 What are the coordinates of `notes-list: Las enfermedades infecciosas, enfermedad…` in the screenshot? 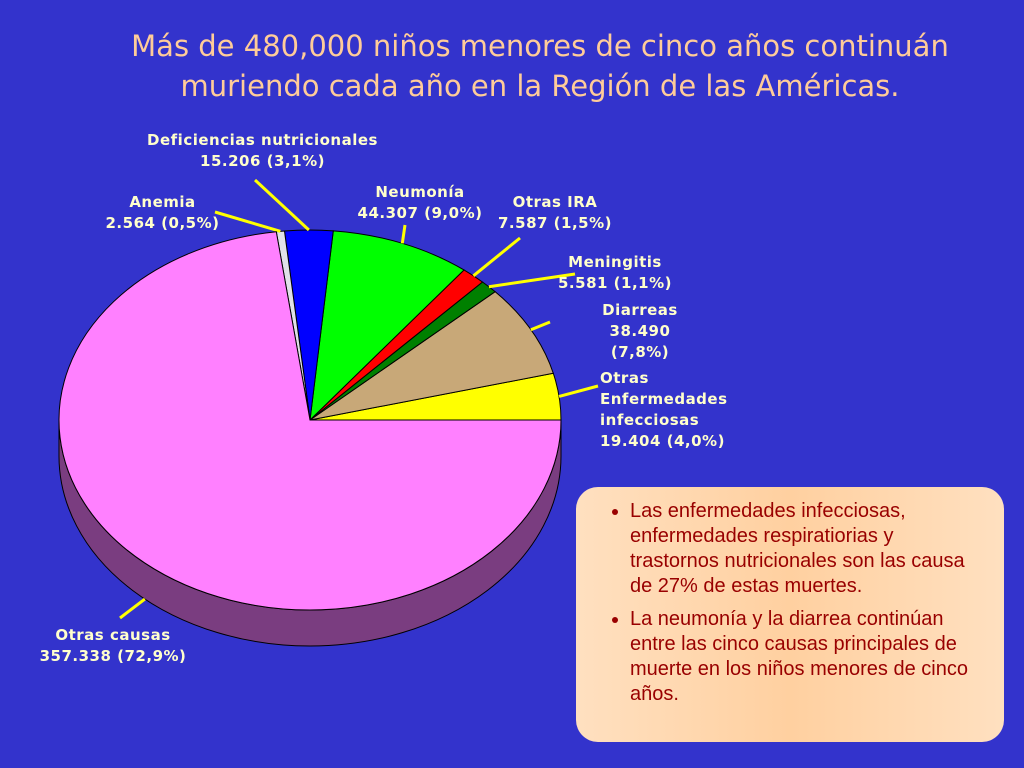 It's located at (791, 603).